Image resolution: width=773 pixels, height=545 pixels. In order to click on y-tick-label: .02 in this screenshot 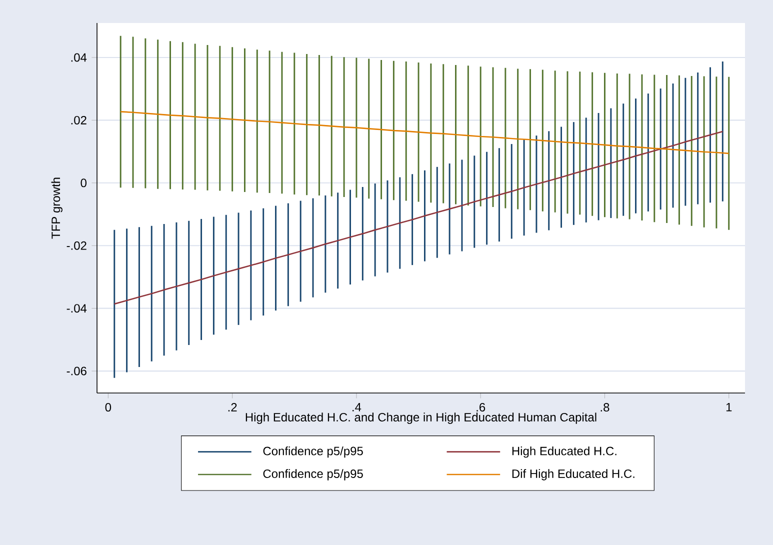, I will do `click(78, 120)`.